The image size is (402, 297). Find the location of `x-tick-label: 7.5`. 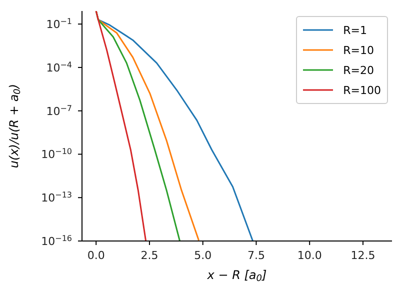

x-tick-label: 7.5 is located at coordinates (256, 255).